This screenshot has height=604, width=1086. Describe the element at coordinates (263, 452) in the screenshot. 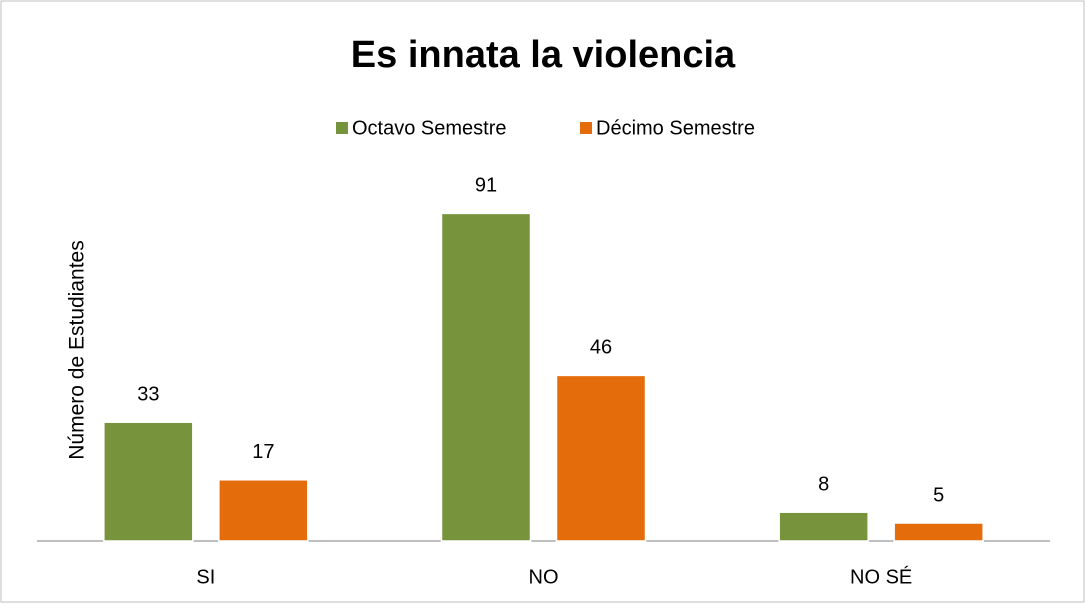

I see `data-label: 17` at that location.